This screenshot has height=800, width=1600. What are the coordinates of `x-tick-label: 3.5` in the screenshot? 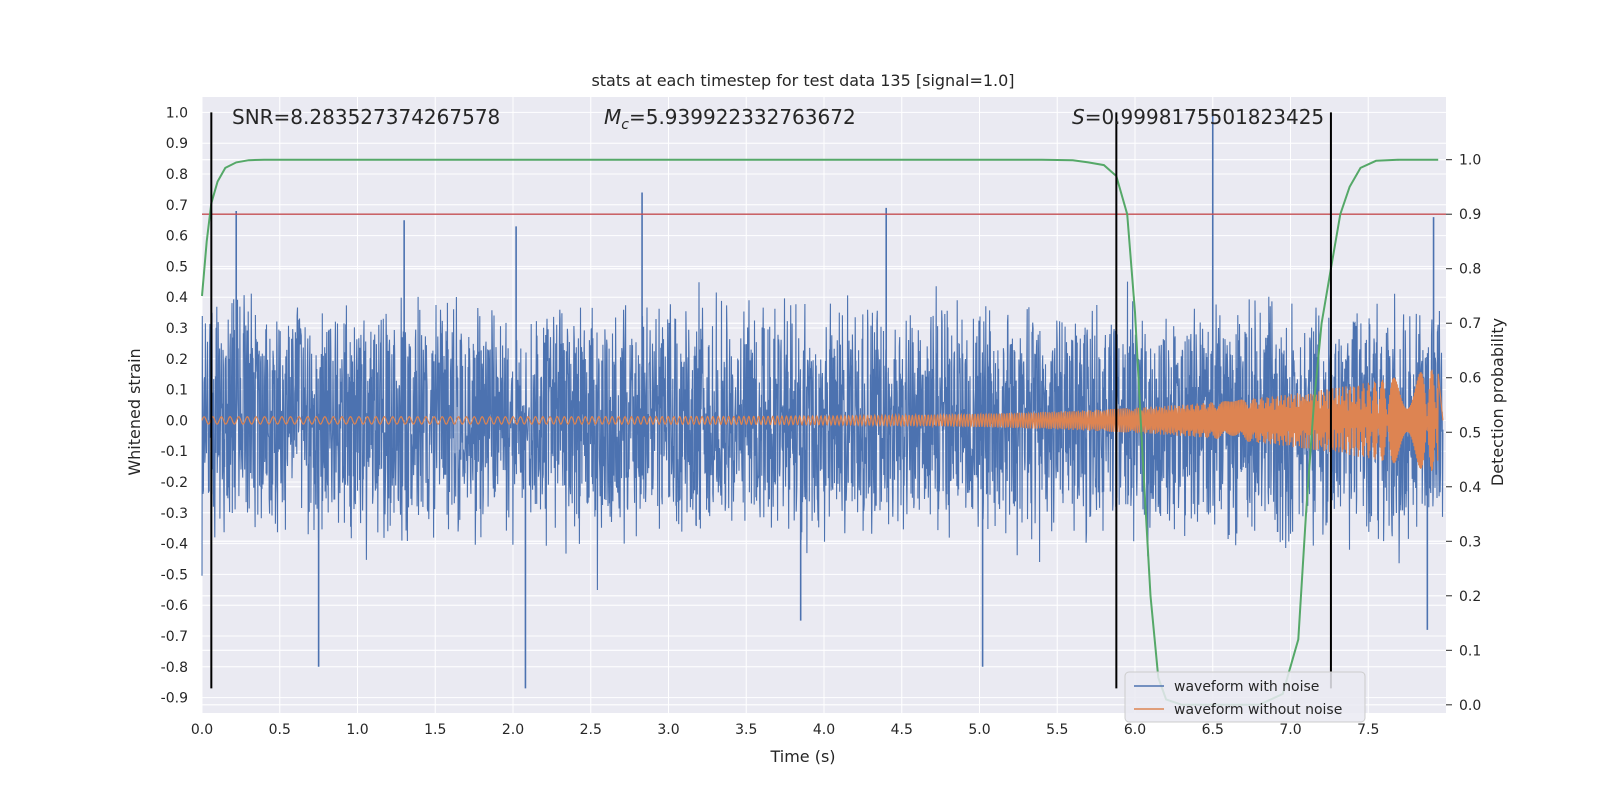 It's located at (746, 730).